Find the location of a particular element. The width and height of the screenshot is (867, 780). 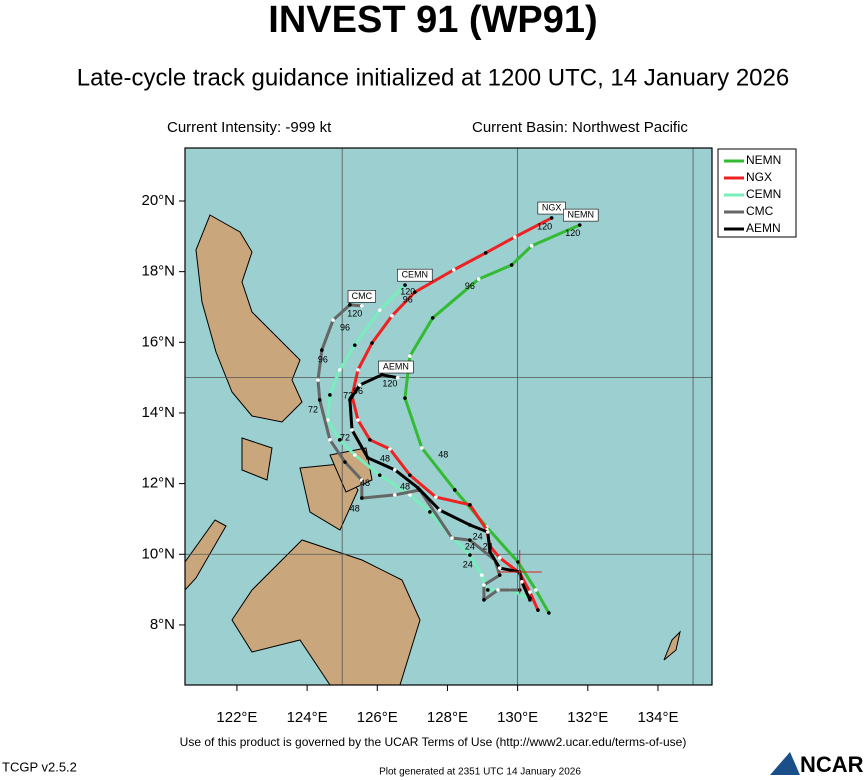

version: TCGP v2.5.2 is located at coordinates (39, 766).